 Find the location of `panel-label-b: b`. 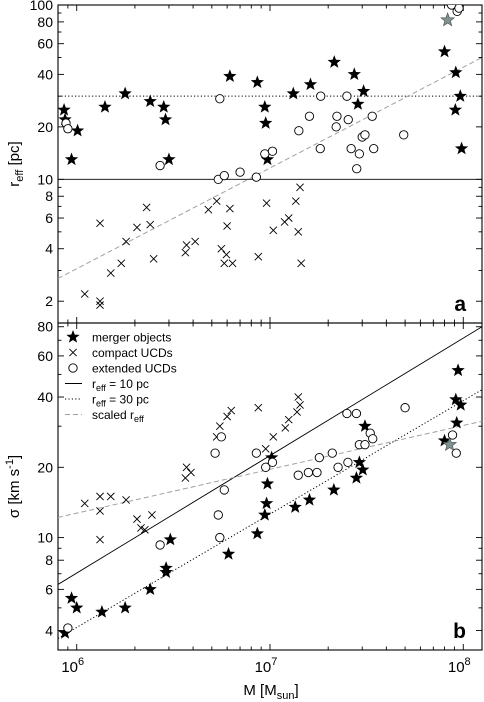

panel-label-b: b is located at coordinates (459, 631).